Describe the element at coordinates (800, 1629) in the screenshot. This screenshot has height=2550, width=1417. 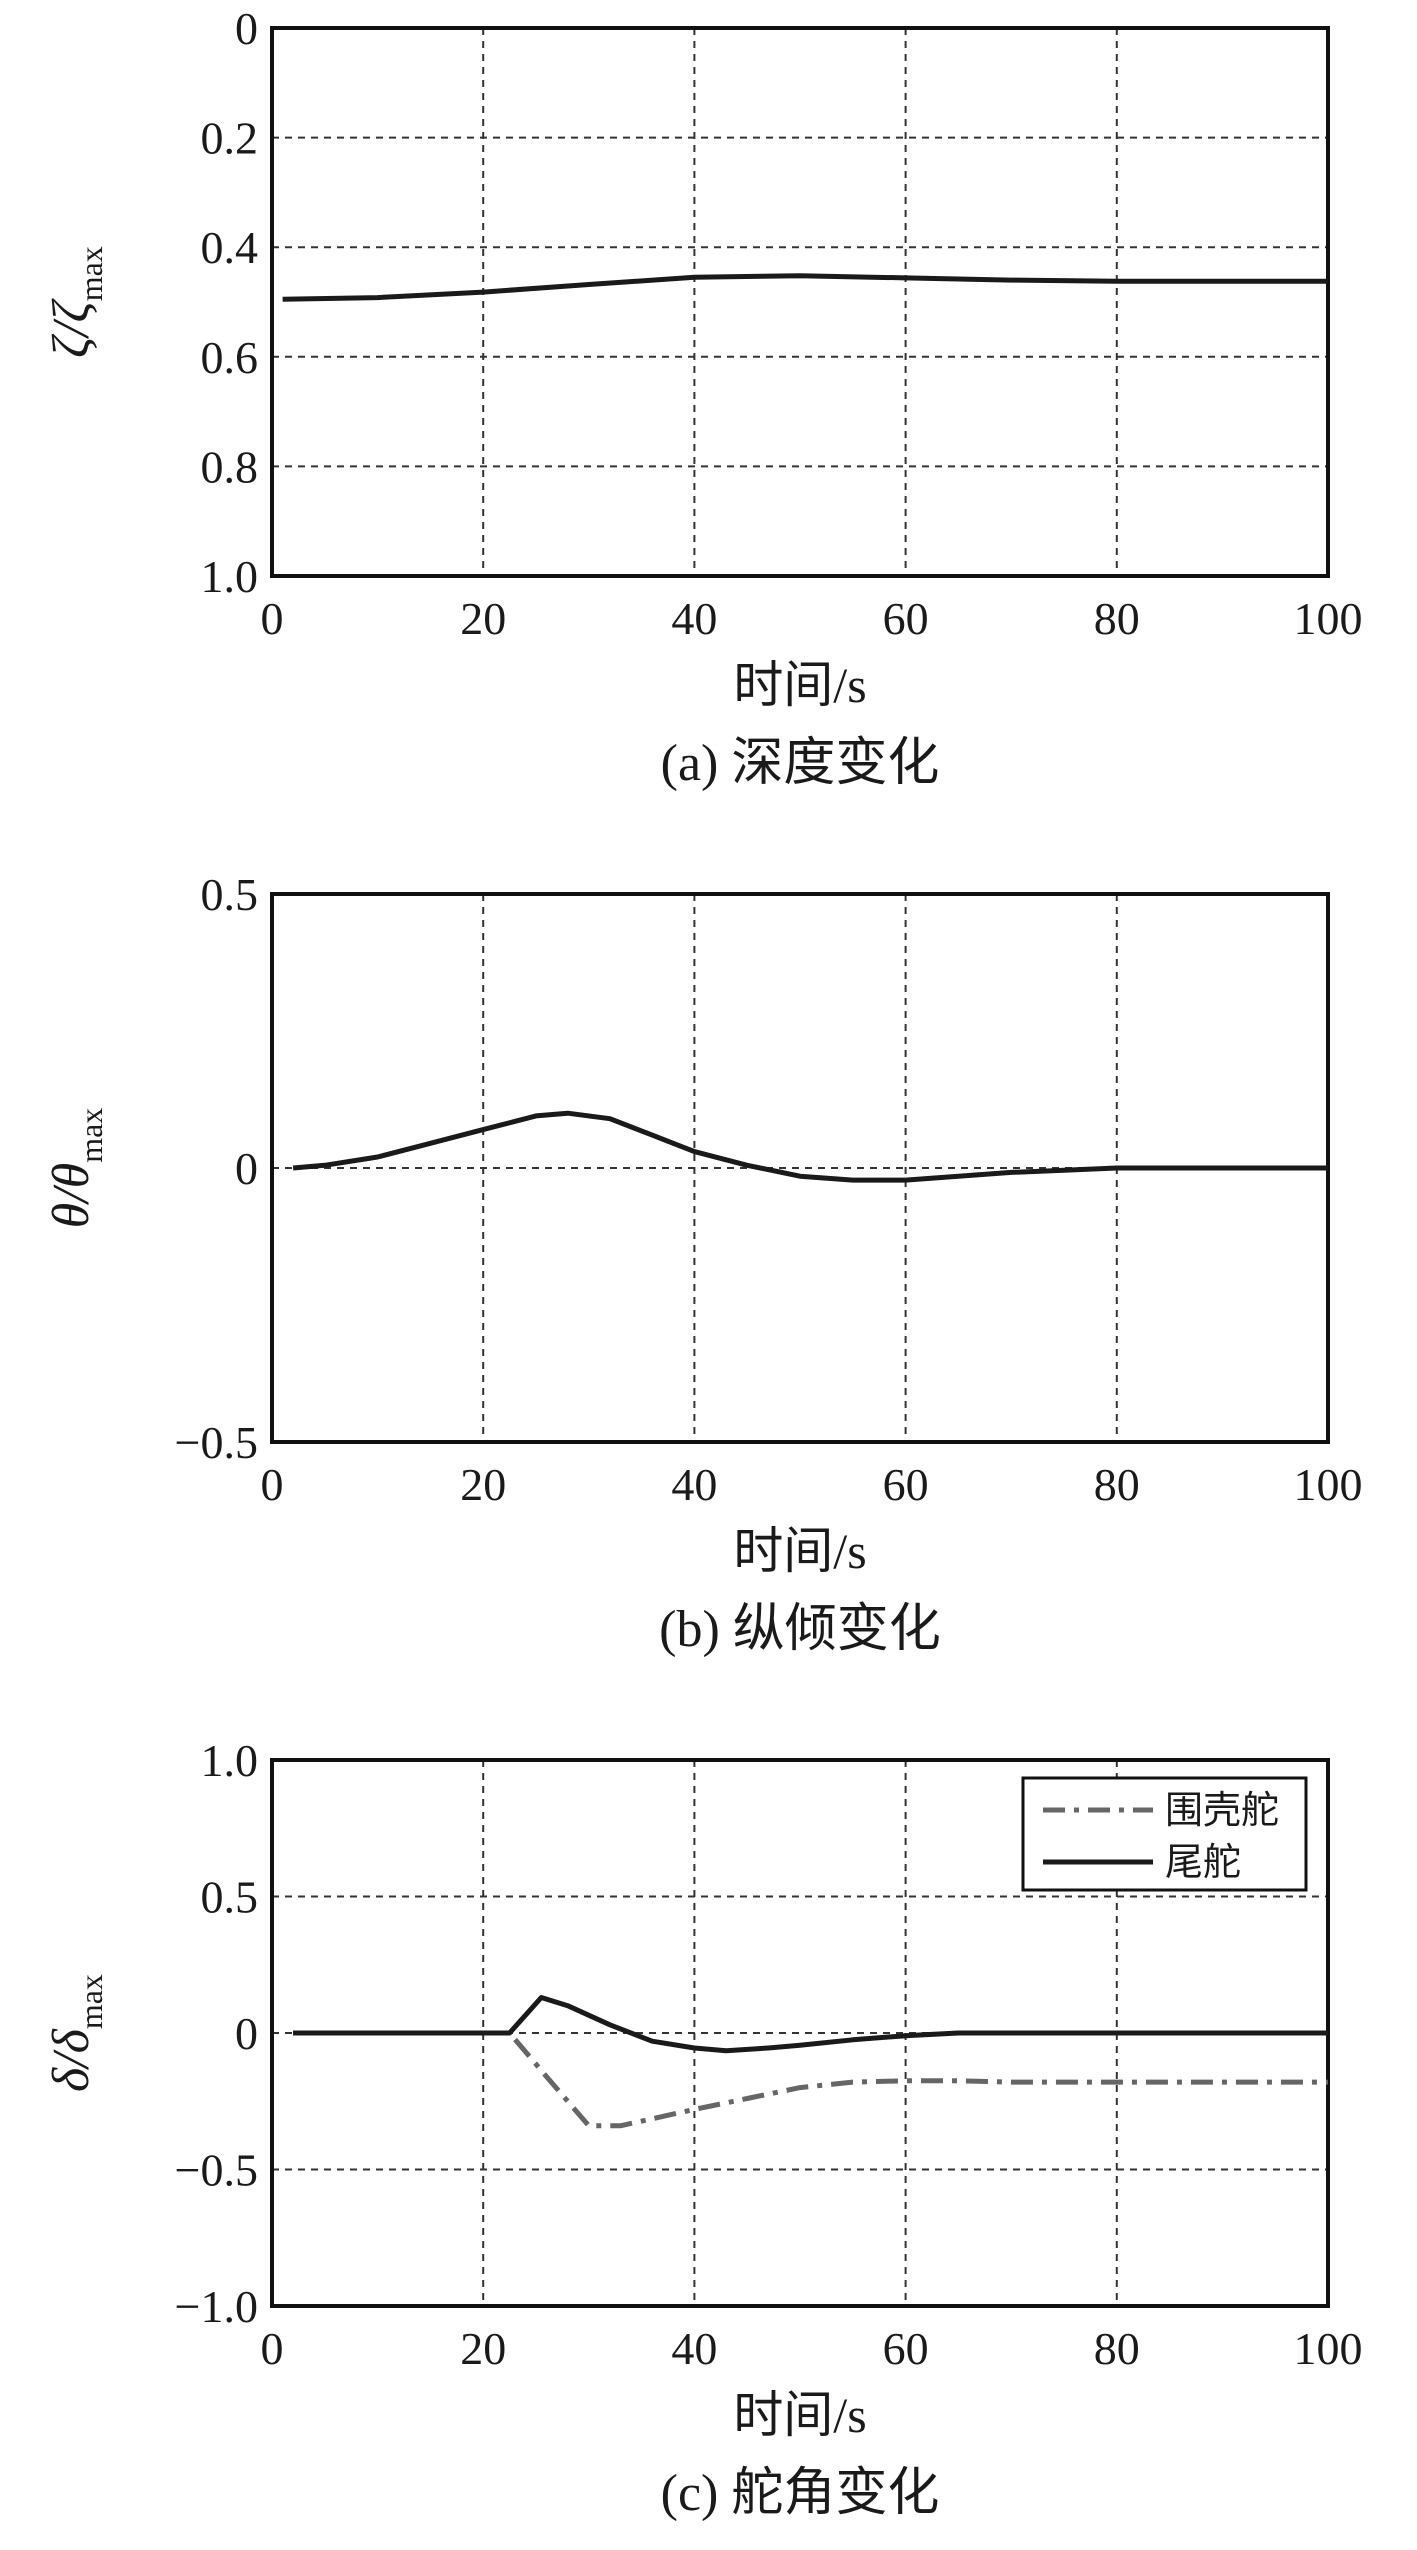
I see `chart-caption: (b) 纵倾变化` at that location.